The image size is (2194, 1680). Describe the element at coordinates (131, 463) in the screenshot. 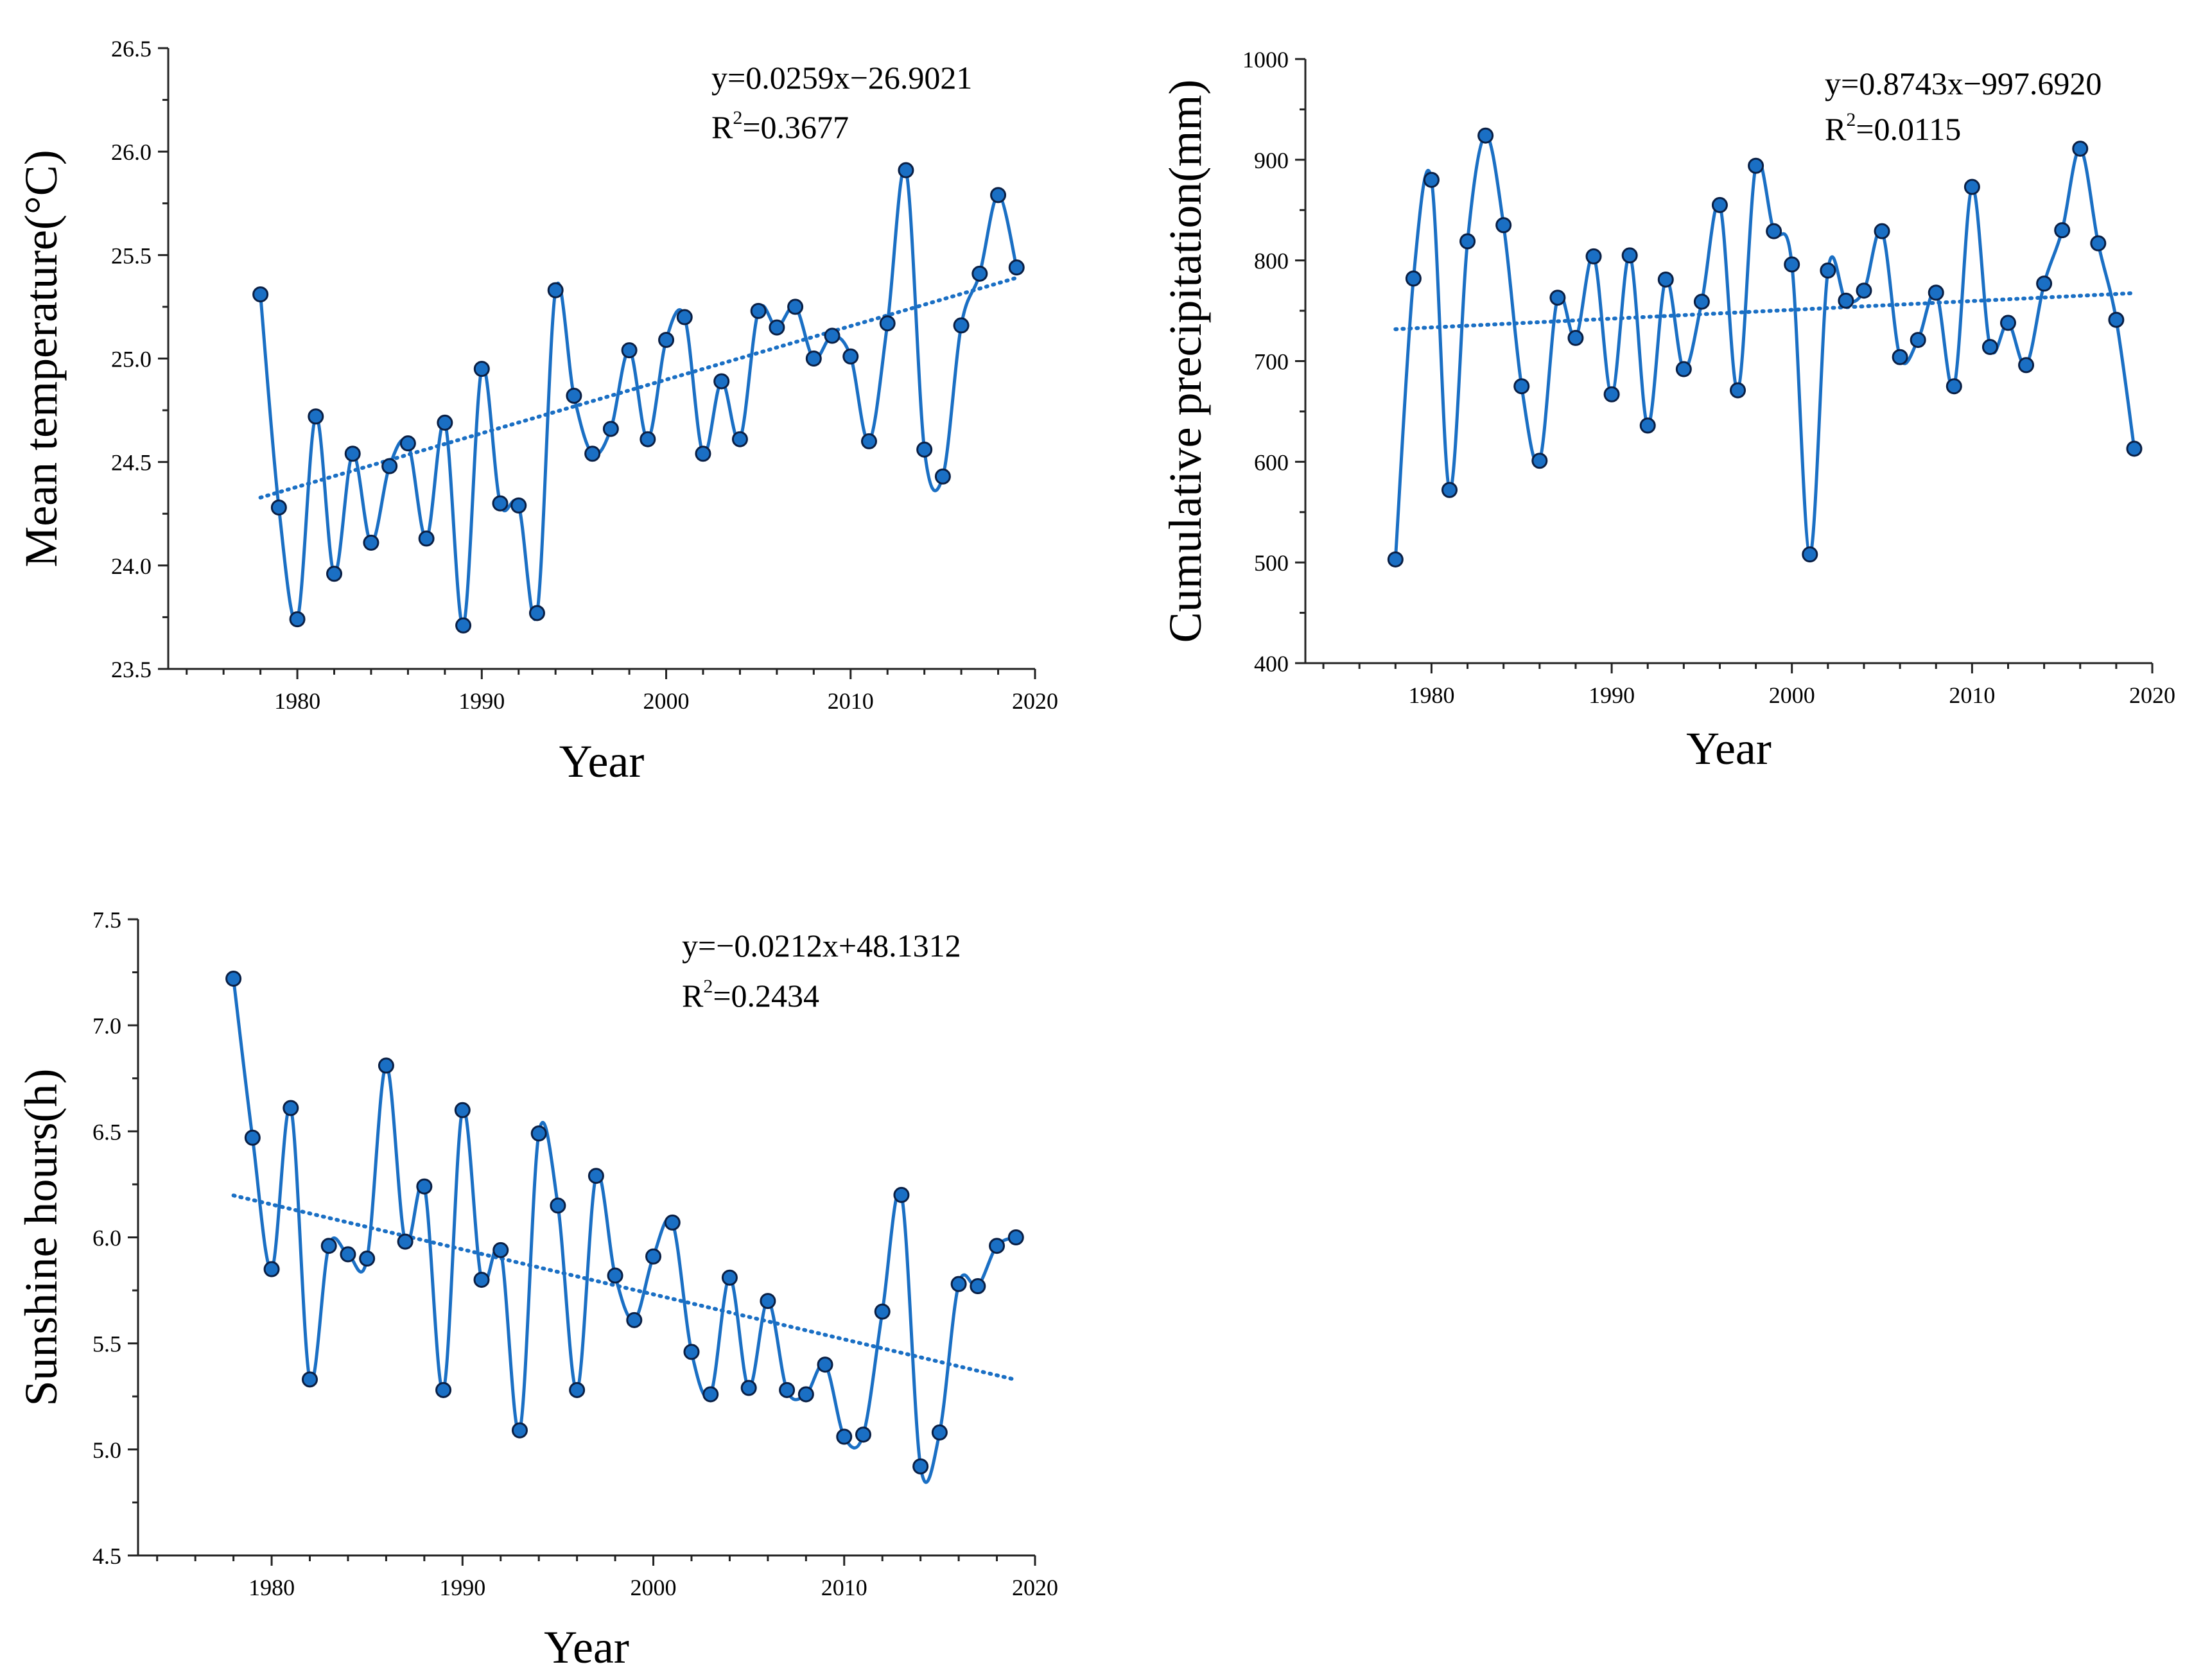

I see `y-tick-label: 24.5` at that location.